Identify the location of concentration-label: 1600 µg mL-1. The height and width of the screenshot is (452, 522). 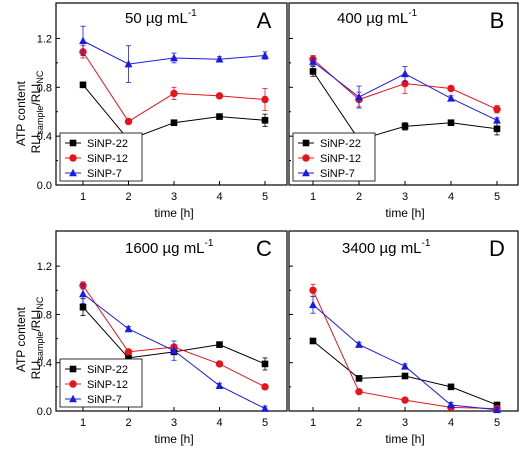
(169, 247).